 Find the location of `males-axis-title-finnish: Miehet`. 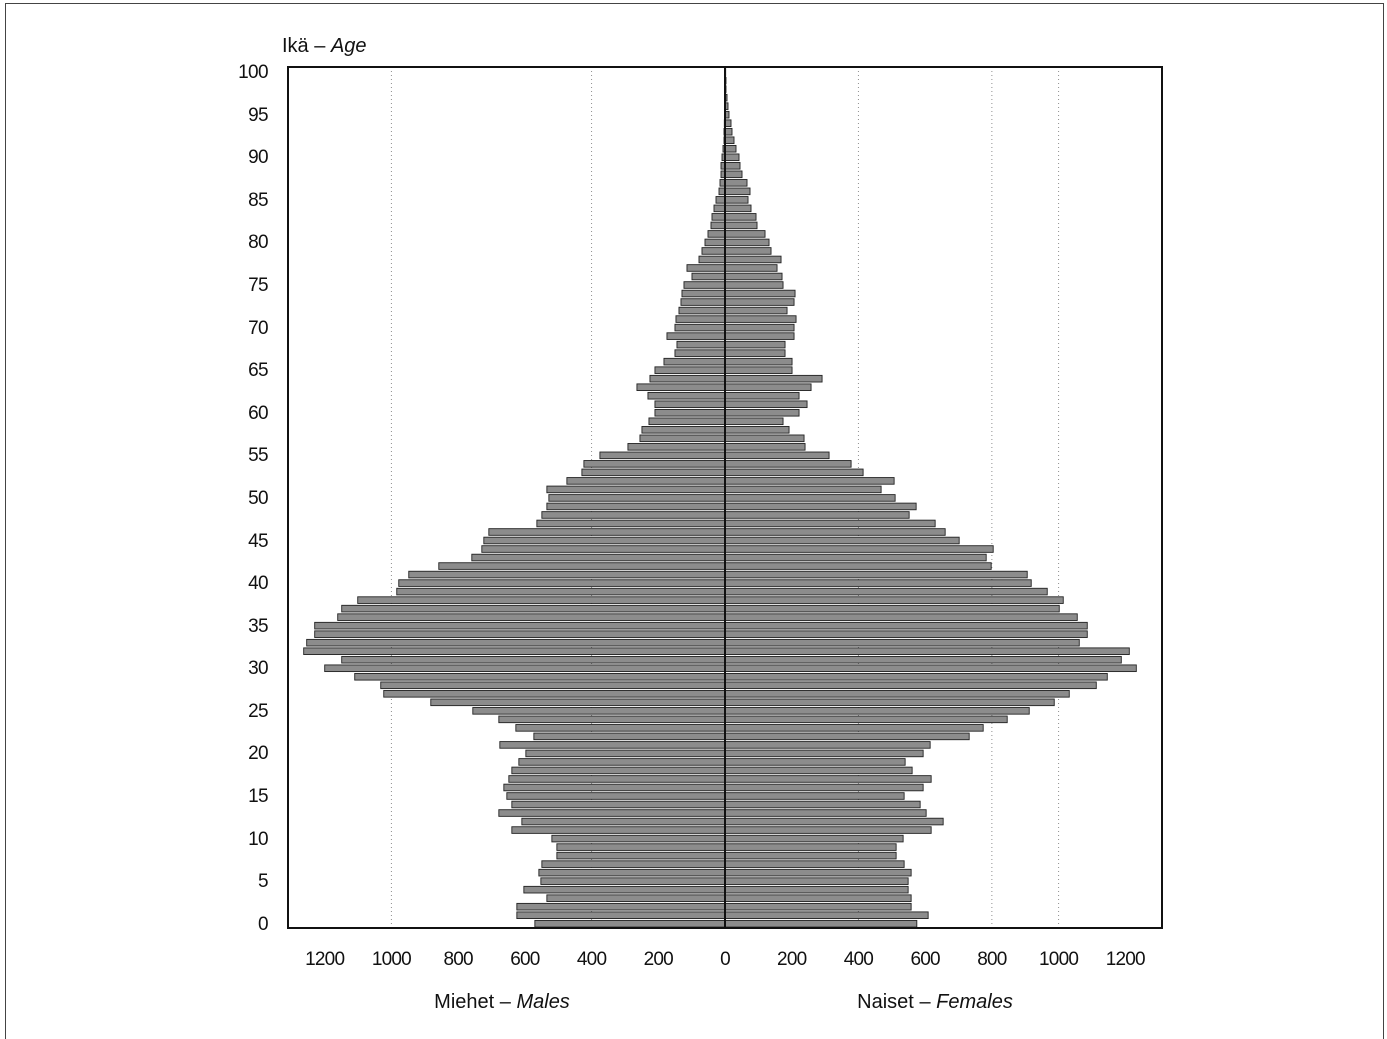

males-axis-title-finnish: Miehet is located at coordinates (464, 1002).